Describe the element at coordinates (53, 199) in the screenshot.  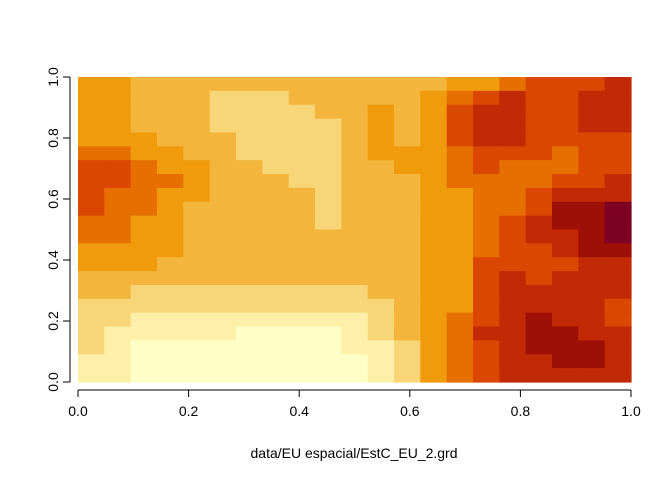
I see `y-tick-label: 0.6` at that location.